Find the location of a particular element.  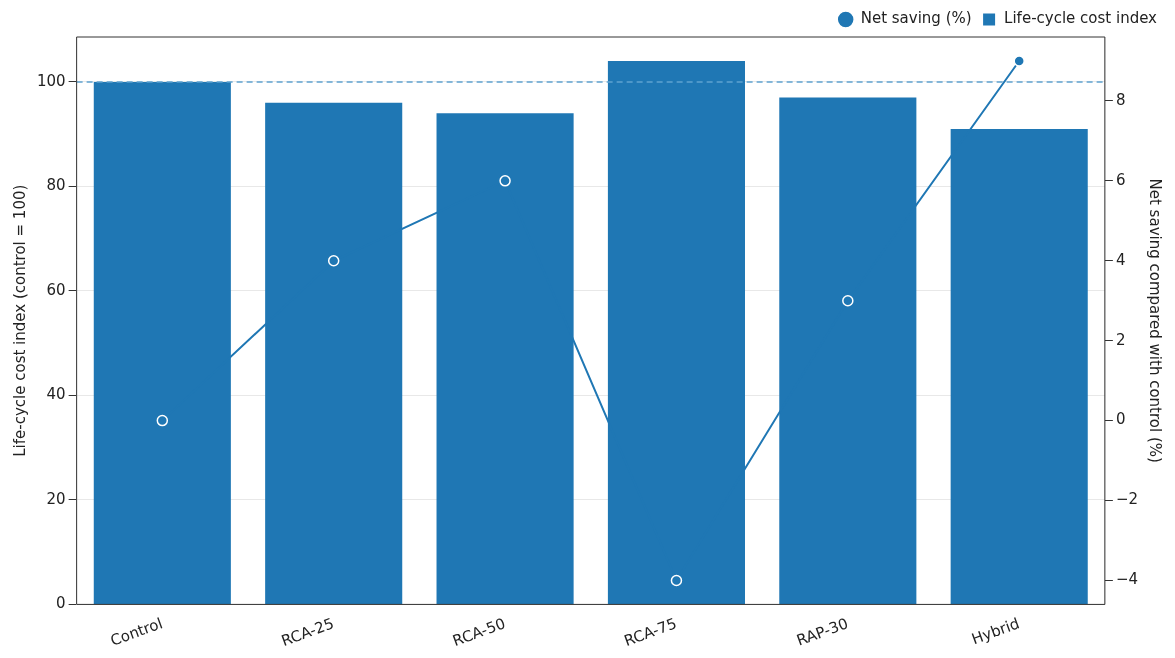

y2-tick-label: 6 is located at coordinates (1120, 179).